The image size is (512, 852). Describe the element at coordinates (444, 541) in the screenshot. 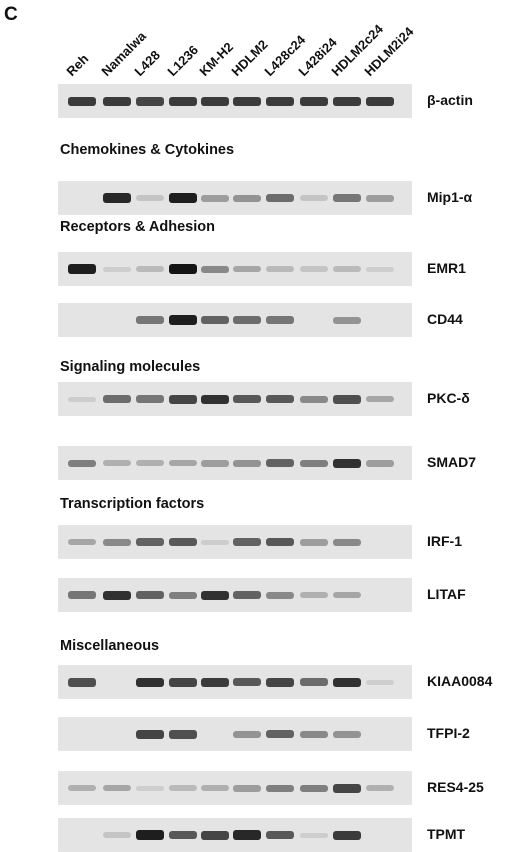

I see `gene-label: IRF-1` at that location.